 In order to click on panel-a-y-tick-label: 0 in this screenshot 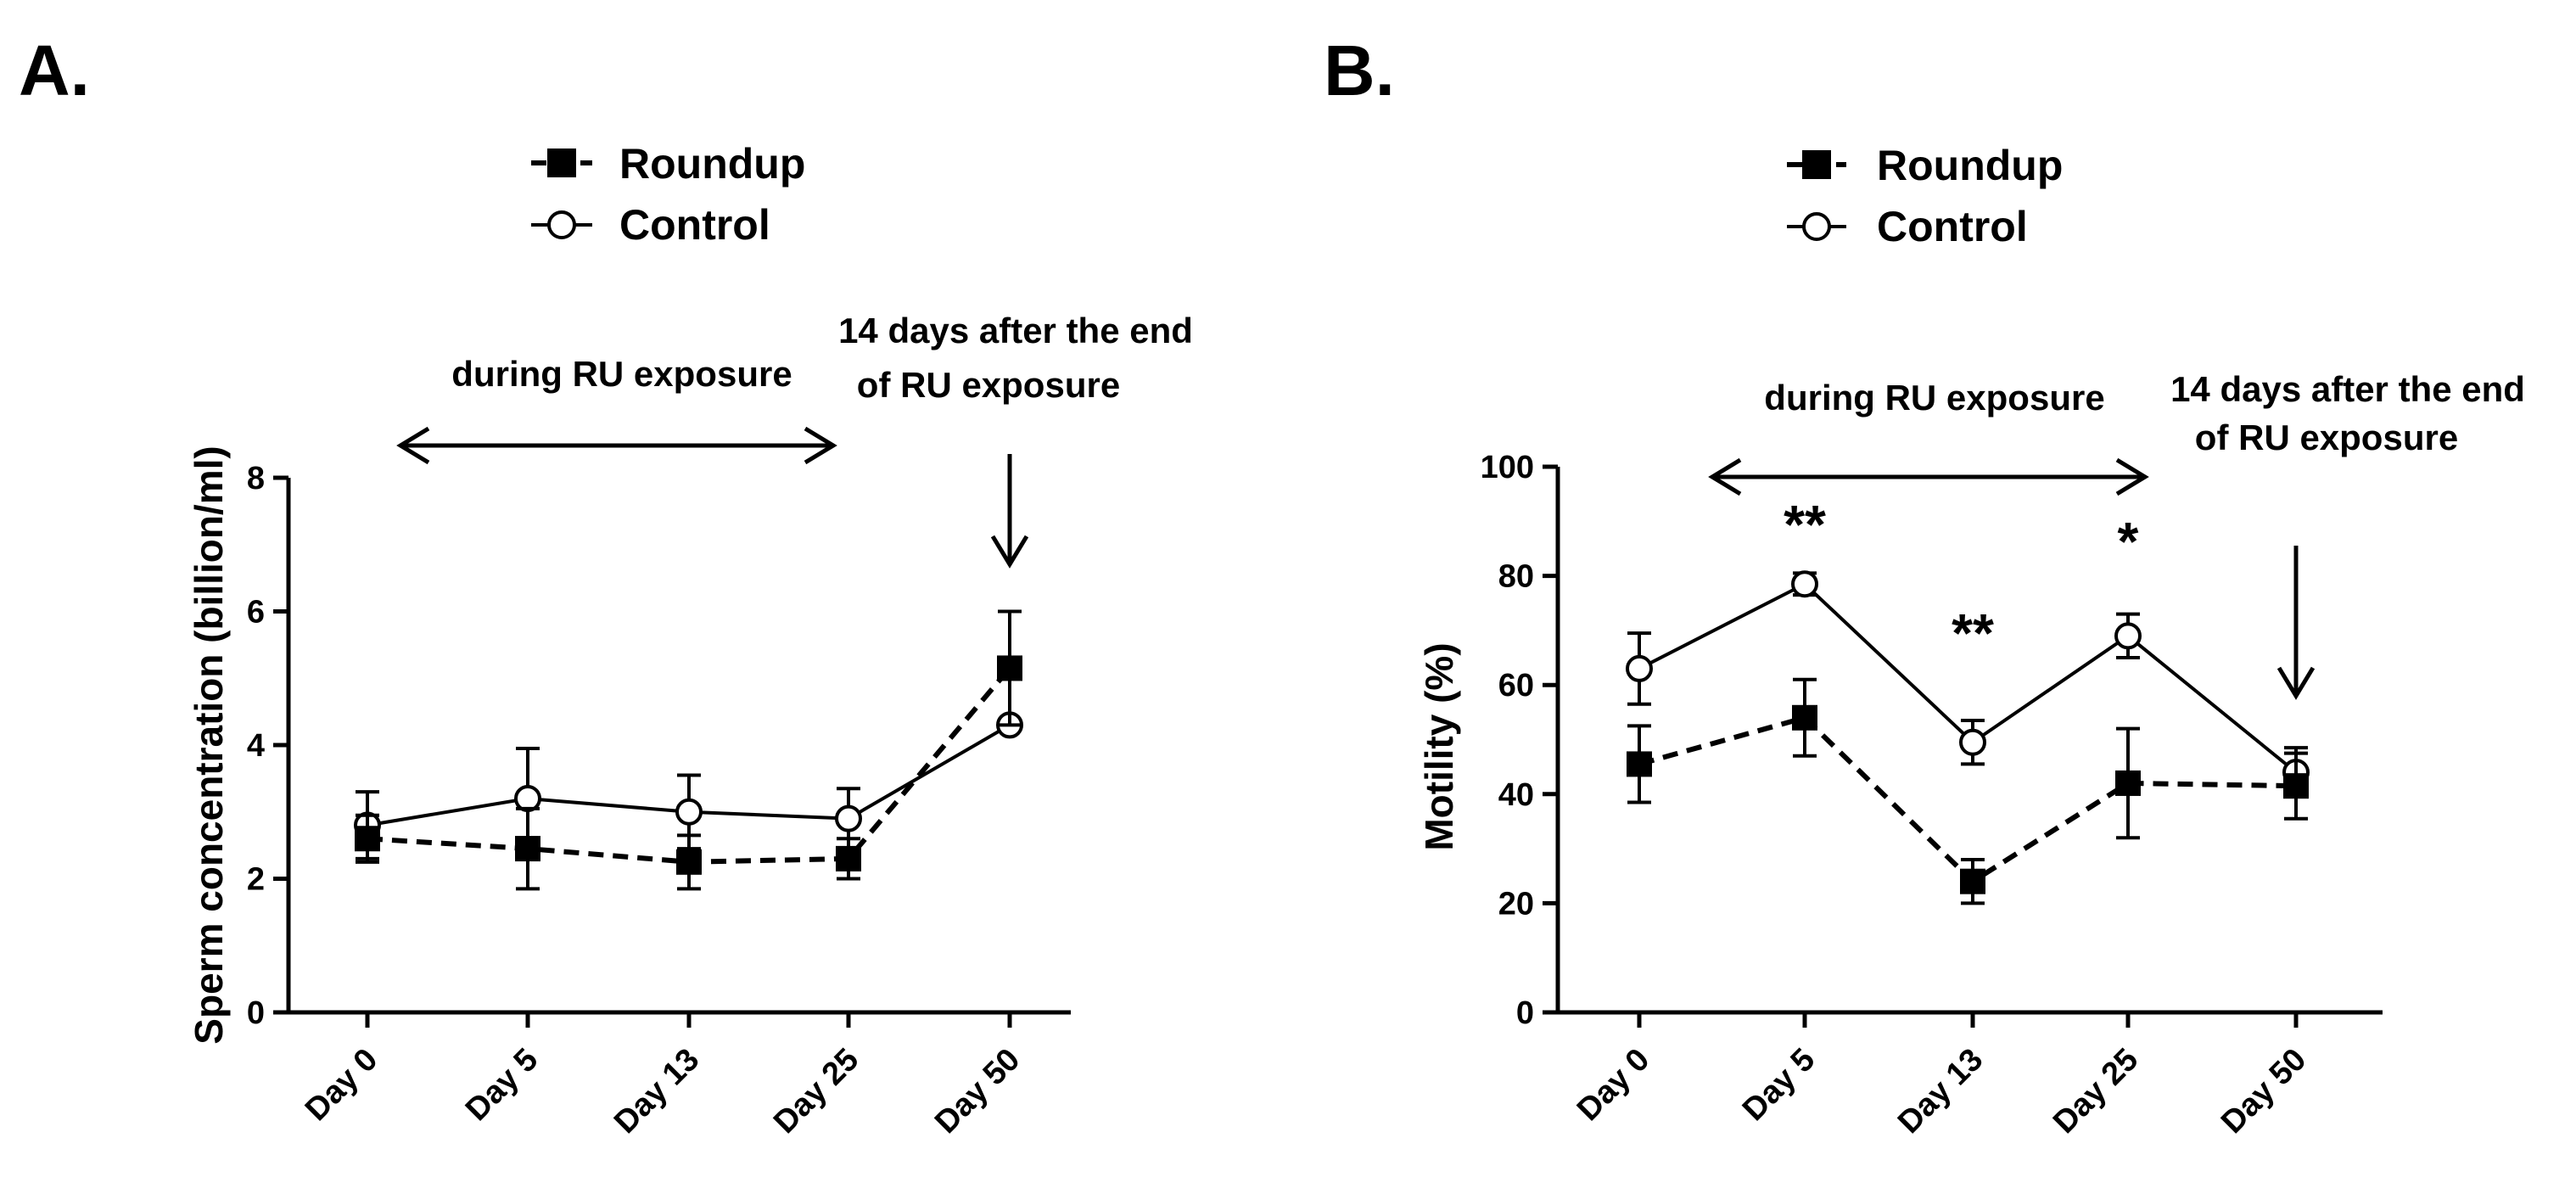, I will do `click(256, 1013)`.